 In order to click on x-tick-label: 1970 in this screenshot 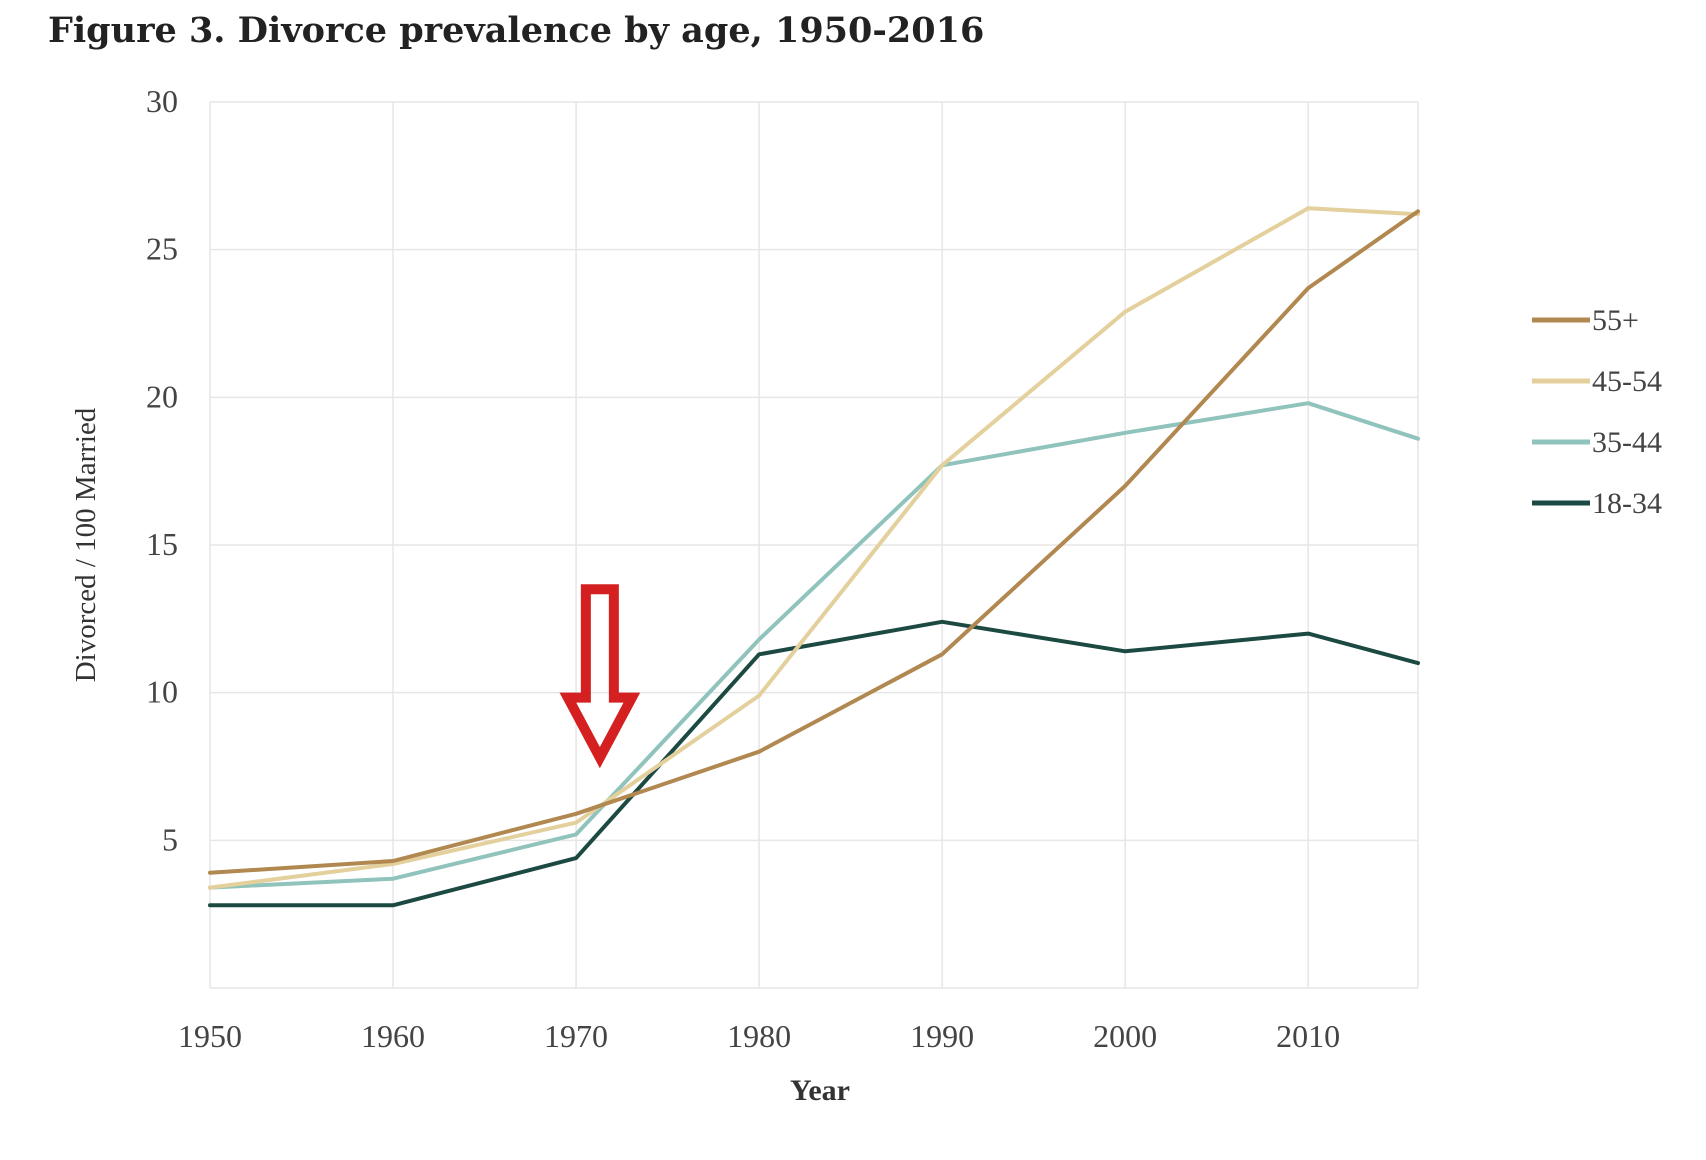, I will do `click(576, 1036)`.